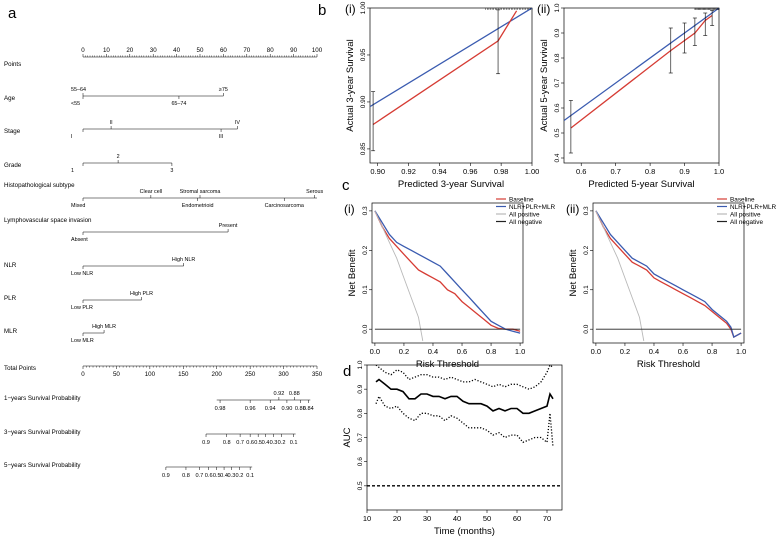 The width and height of the screenshot is (778, 536). What do you see at coordinates (200, 50) in the screenshot?
I see `points-tick-label: 50` at bounding box center [200, 50].